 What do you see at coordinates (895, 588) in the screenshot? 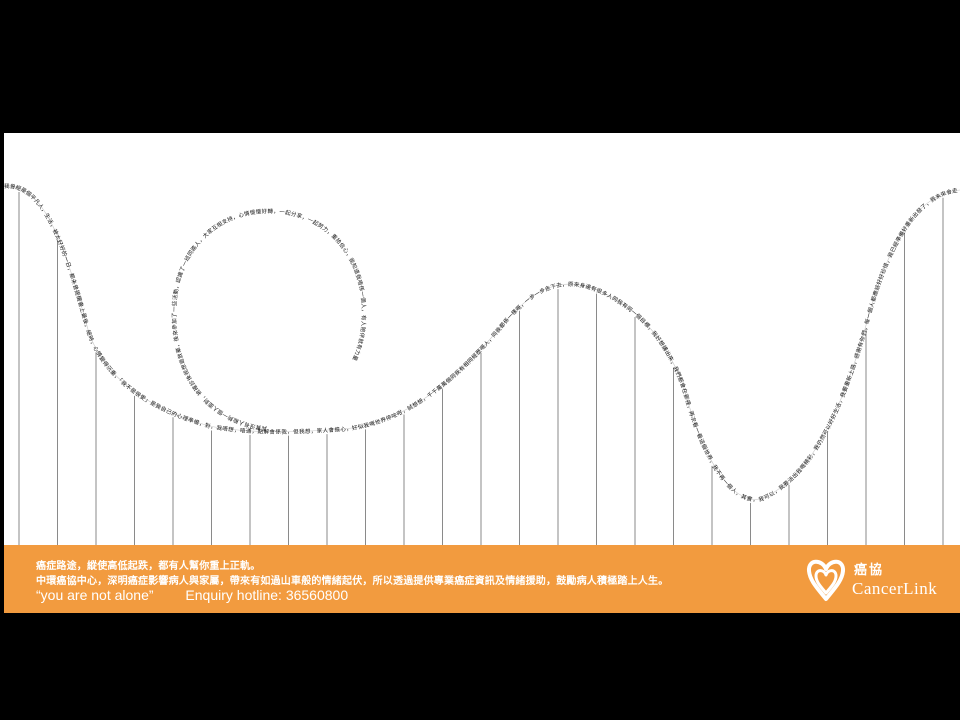
I see `logo-english: CancerLink` at bounding box center [895, 588].